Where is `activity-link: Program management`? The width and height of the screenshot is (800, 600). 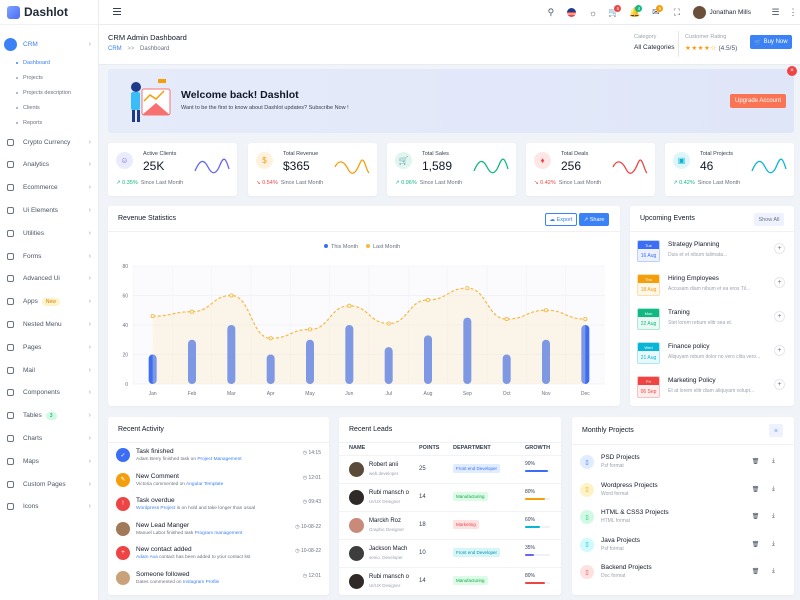 activity-link: Program management is located at coordinates (218, 533).